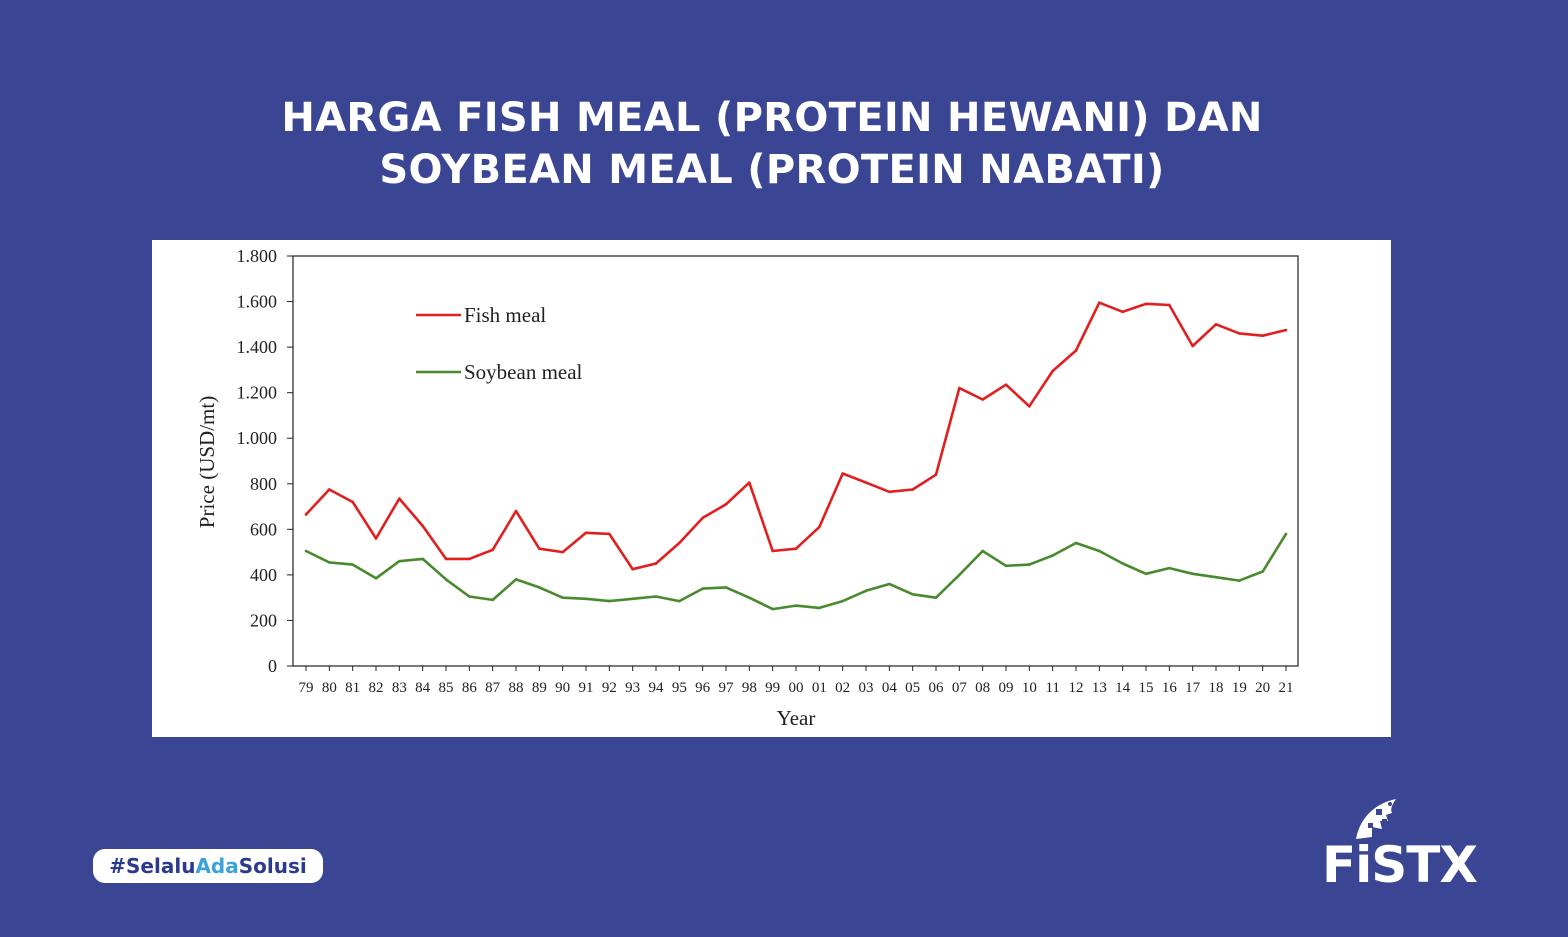  I want to click on x-tick-label: 20, so click(1262, 688).